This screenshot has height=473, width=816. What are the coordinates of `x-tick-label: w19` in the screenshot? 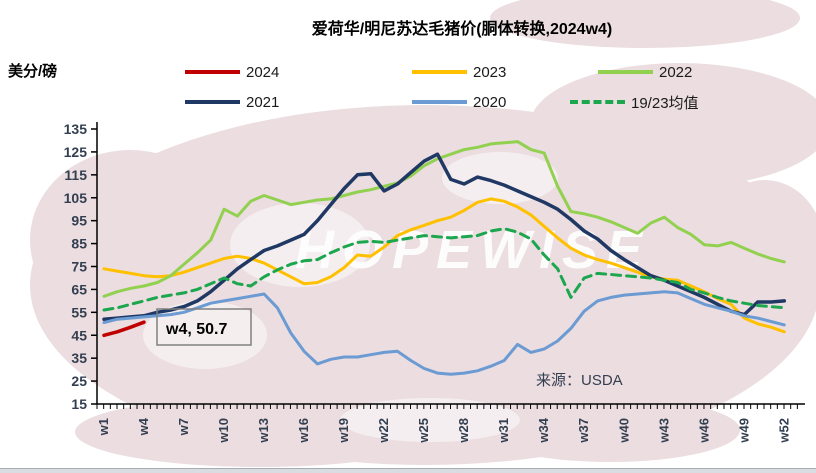 It's located at (343, 431).